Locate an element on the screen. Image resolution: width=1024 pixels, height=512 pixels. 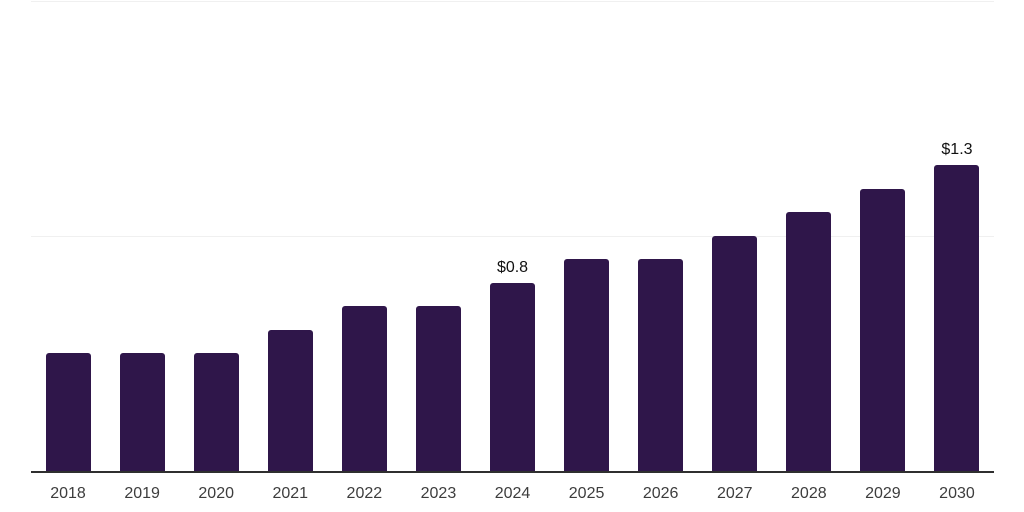
x-tick-label: 2024 is located at coordinates (512, 493).